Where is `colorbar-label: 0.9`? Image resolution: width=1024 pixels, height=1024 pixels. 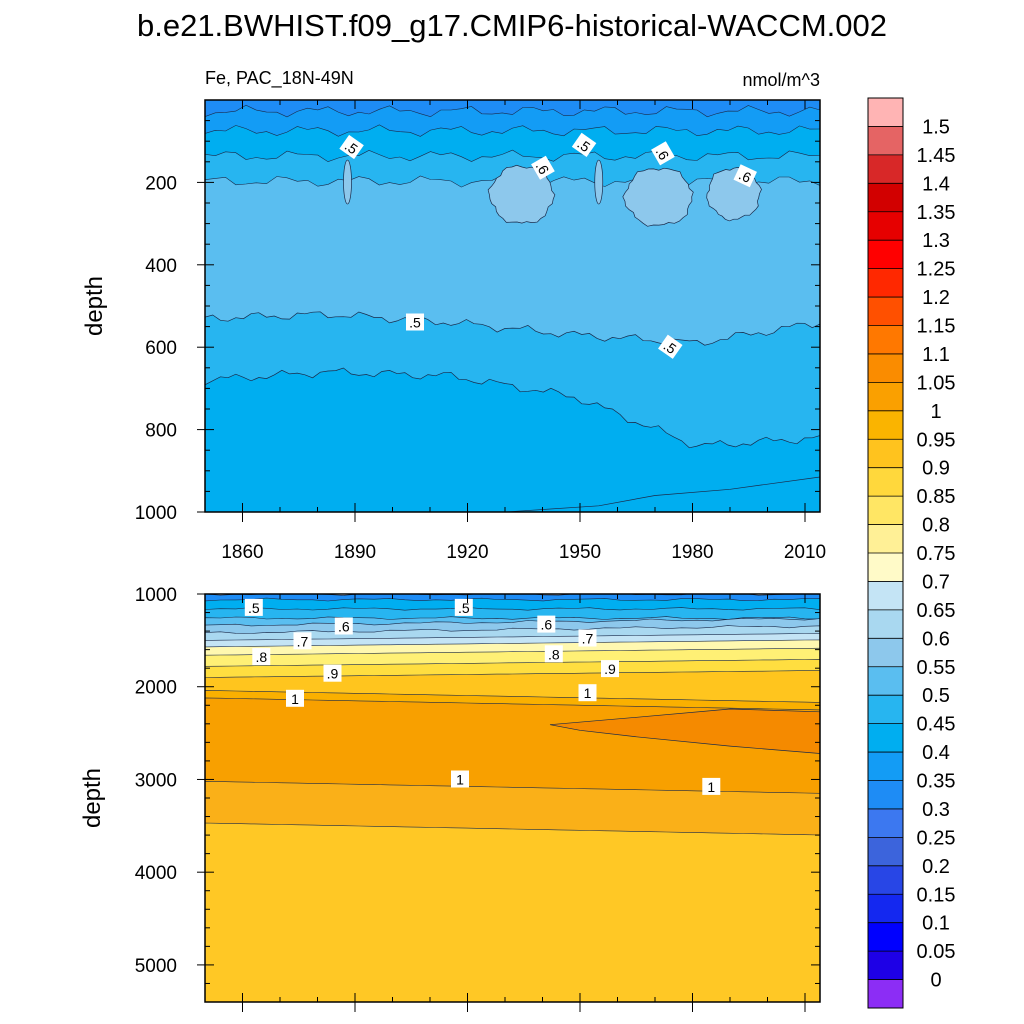 colorbar-label: 0.9 is located at coordinates (936, 469).